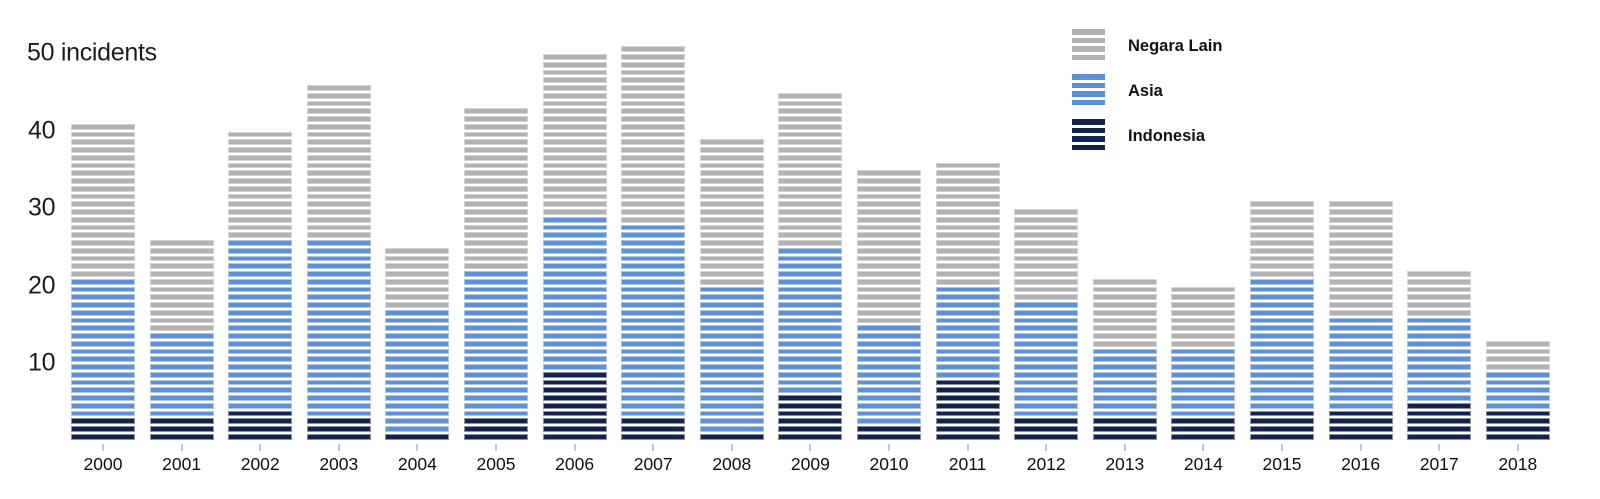 The height and width of the screenshot is (499, 1600). What do you see at coordinates (339, 464) in the screenshot?
I see `x-tick-label: 2003` at bounding box center [339, 464].